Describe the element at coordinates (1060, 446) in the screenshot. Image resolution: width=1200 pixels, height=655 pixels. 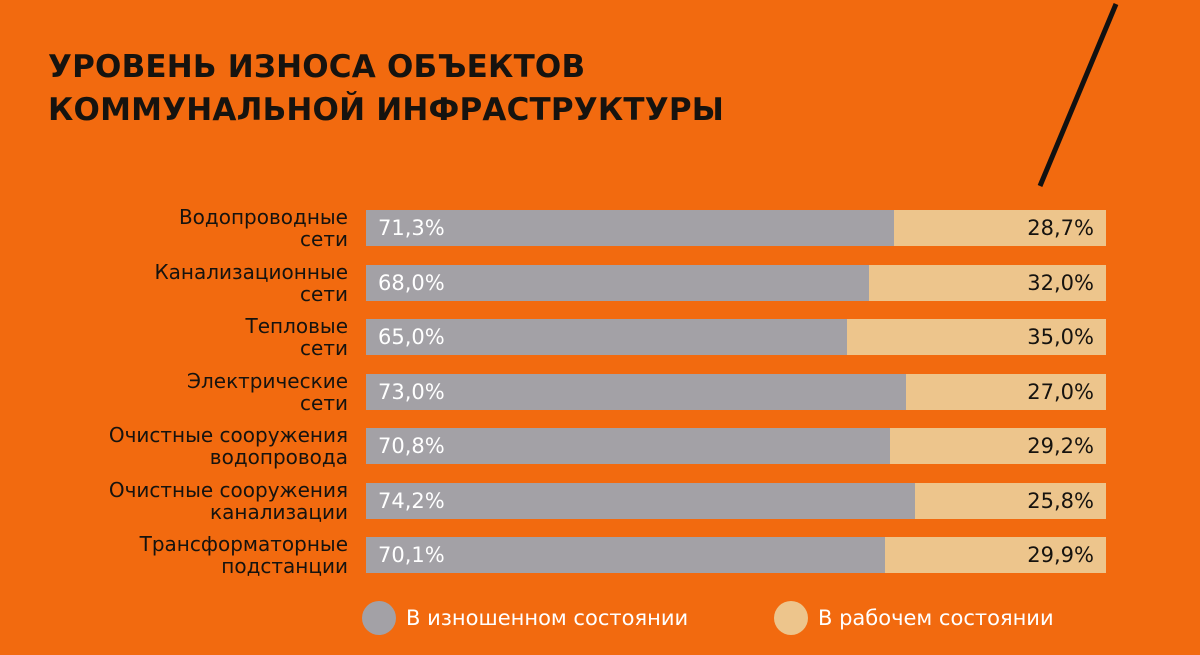
I see `data-label-working: 29,2%` at that location.